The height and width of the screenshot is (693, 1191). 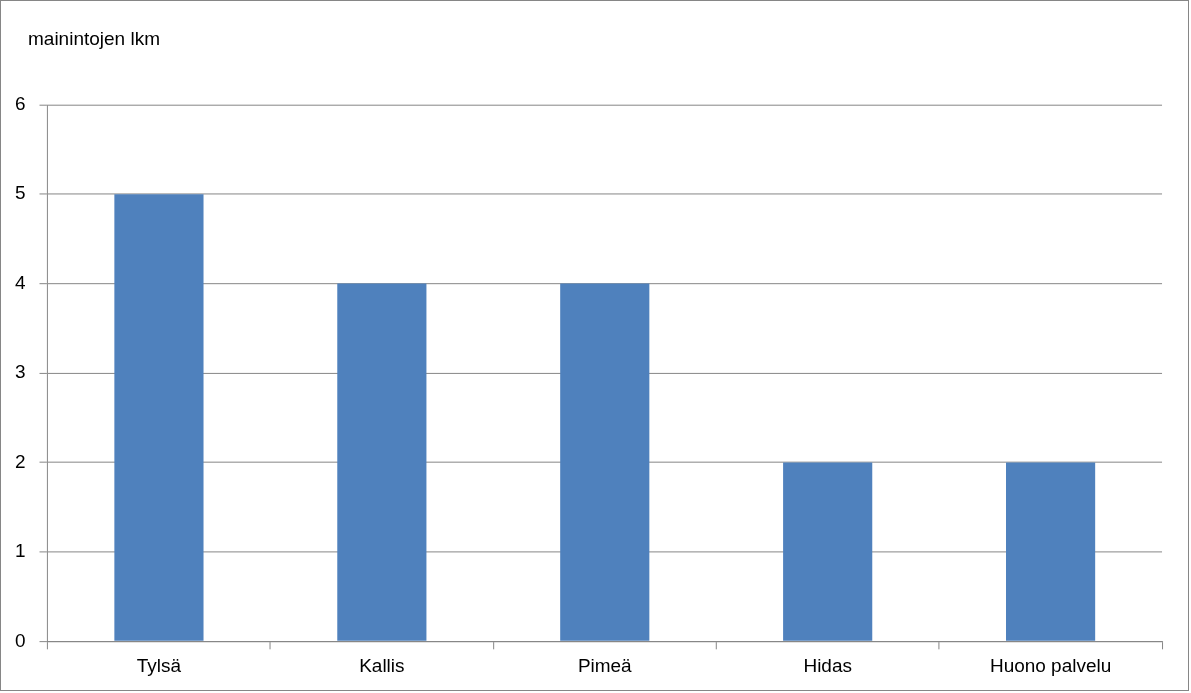 I want to click on y-tick-label: 0, so click(x=20, y=640).